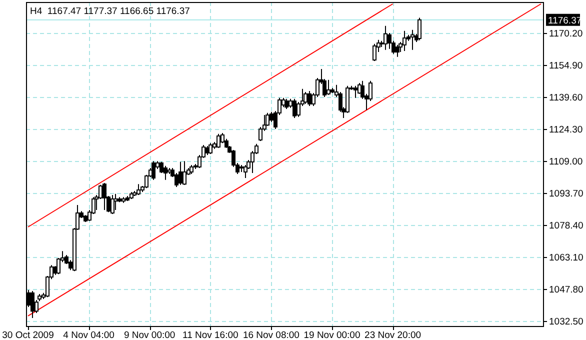 Image resolution: width=586 pixels, height=340 pixels. What do you see at coordinates (566, 98) in the screenshot?
I see `y-tick-label: 1139.60` at bounding box center [566, 98].